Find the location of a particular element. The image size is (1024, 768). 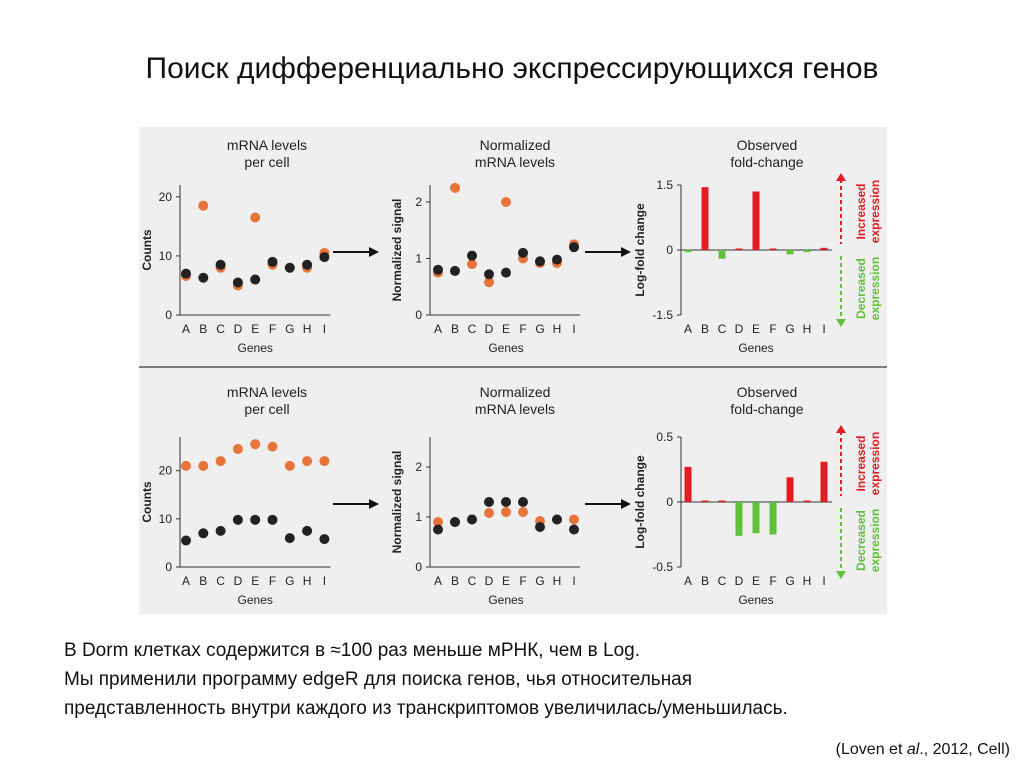

bottom-counts-ylabel: Counts is located at coordinates (147, 502).